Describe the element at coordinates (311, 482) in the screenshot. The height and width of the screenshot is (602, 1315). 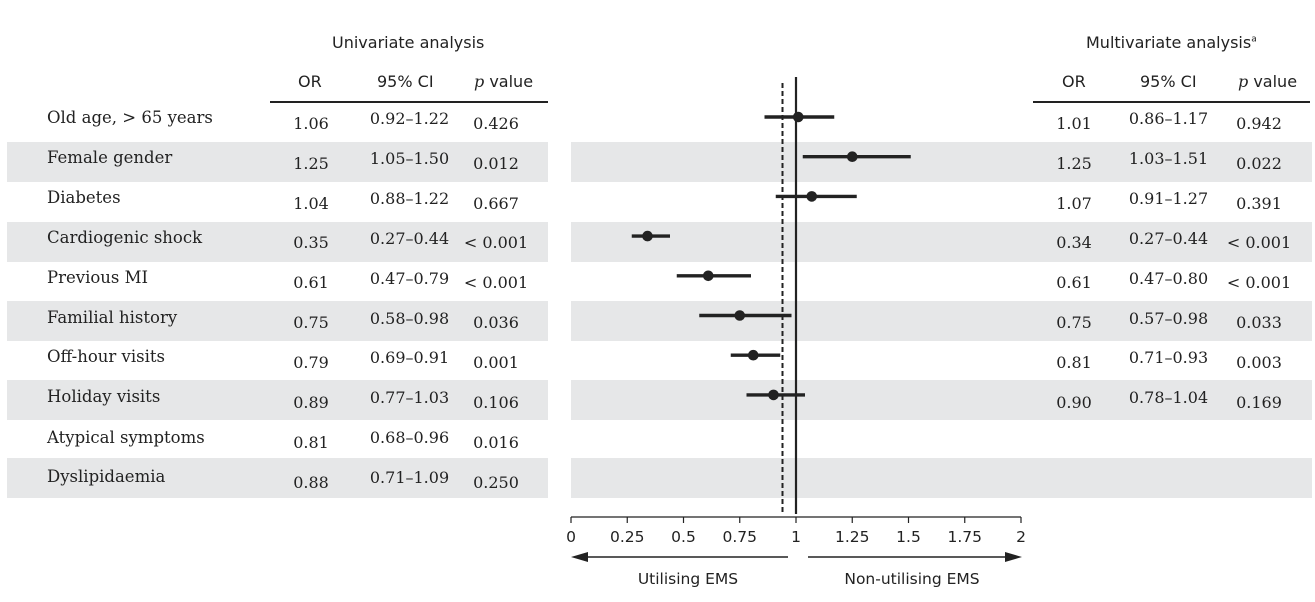
I see `uni-or: 0.88` at that location.